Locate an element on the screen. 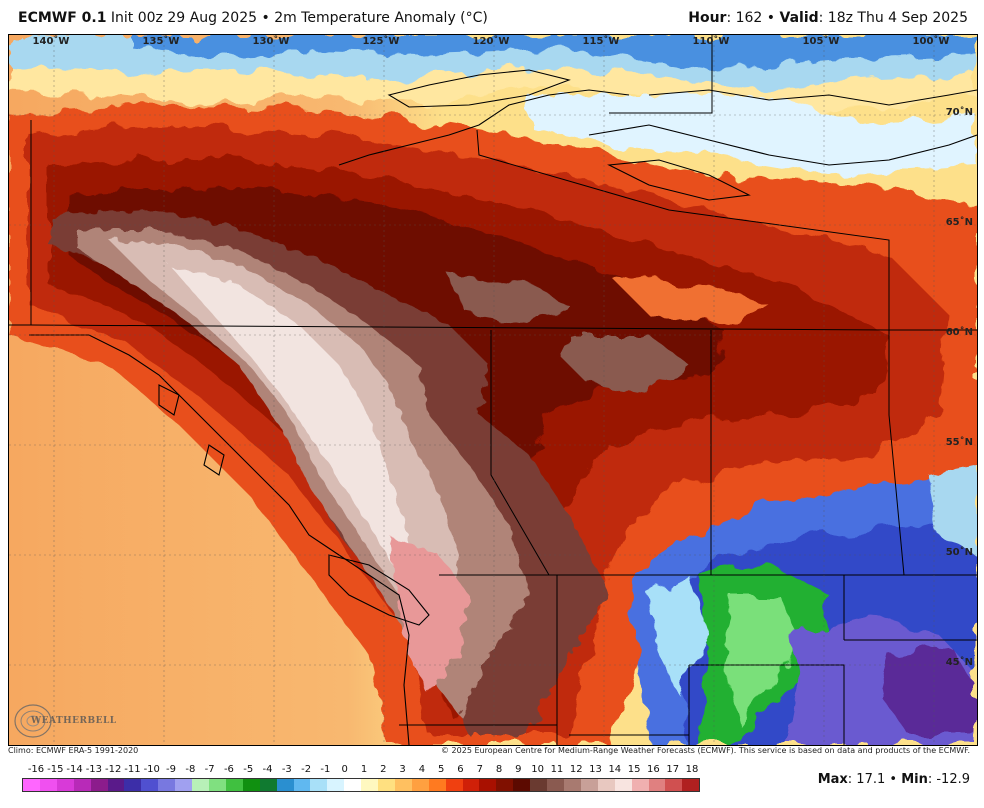 Image resolution: width=984 pixels, height=808 pixels. colorbar-tick-label: -15 is located at coordinates (55, 769).